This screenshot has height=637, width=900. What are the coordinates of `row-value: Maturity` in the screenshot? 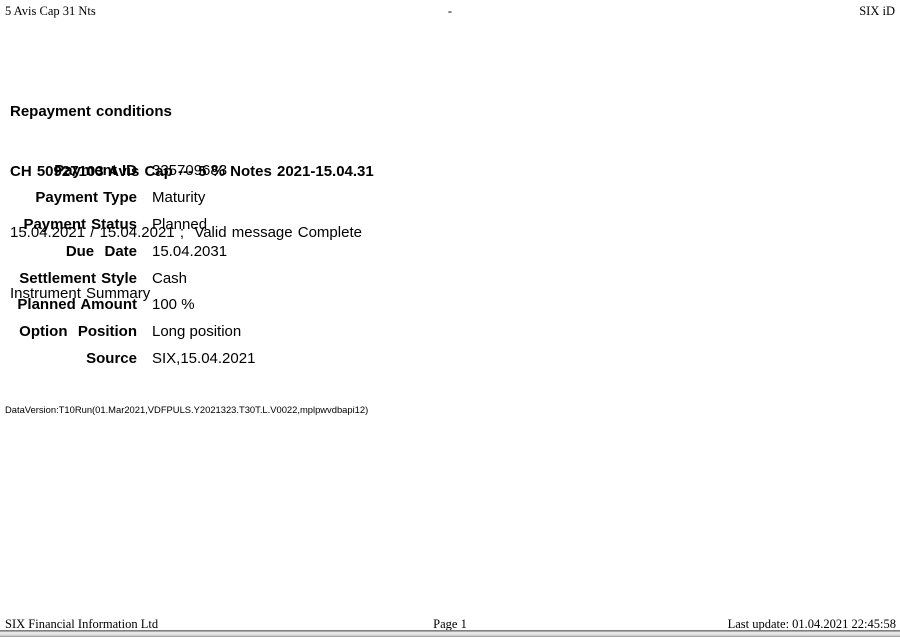 It's located at (179, 198).